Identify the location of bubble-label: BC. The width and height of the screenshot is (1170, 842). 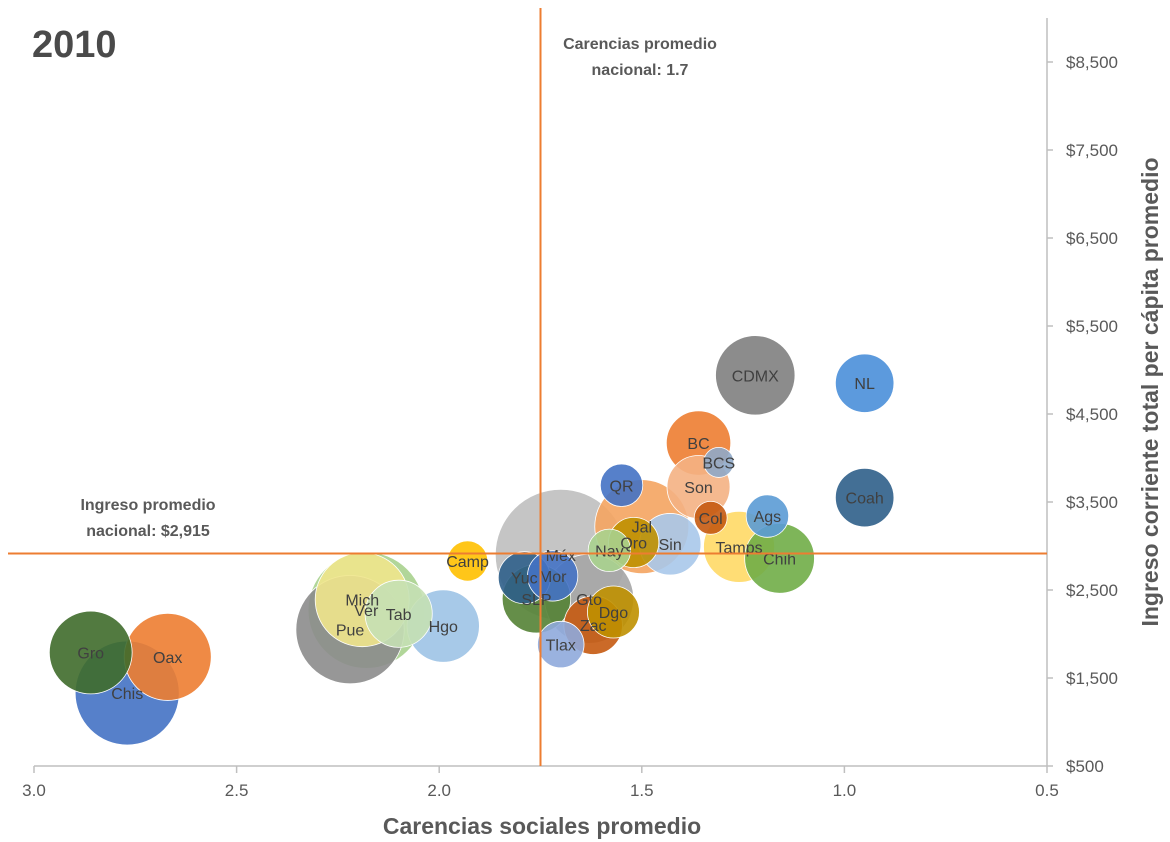
(698, 444).